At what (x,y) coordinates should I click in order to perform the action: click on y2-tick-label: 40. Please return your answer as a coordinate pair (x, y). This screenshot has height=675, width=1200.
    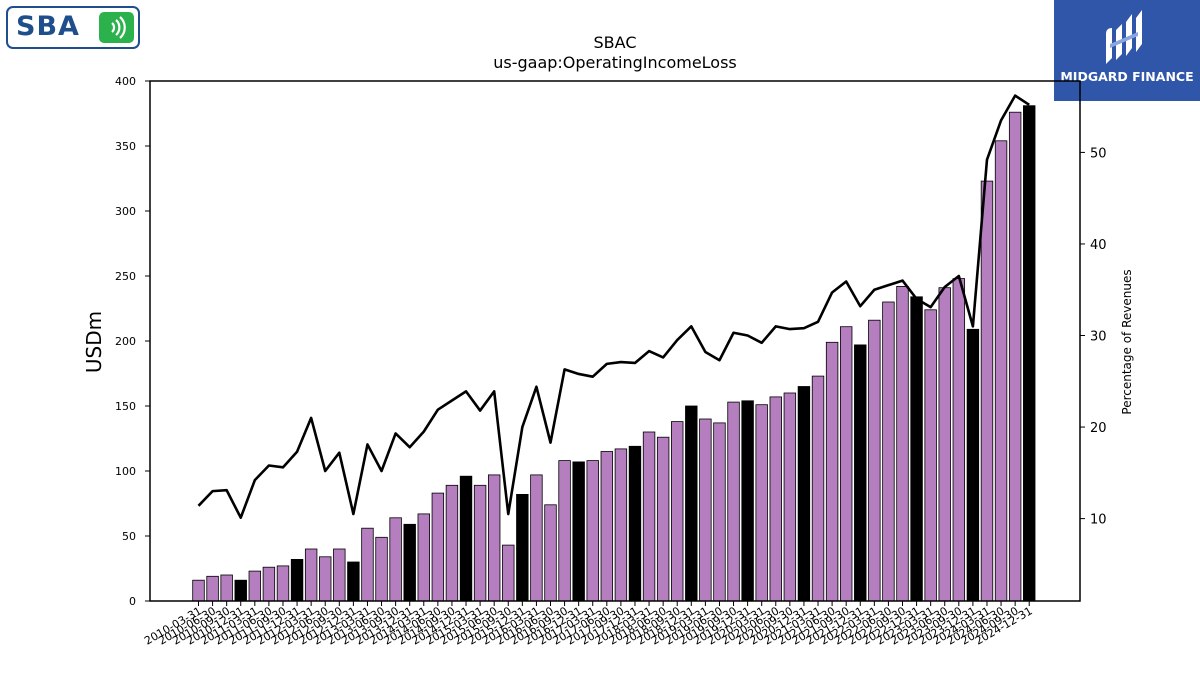
    Looking at the image, I should click on (1098, 245).